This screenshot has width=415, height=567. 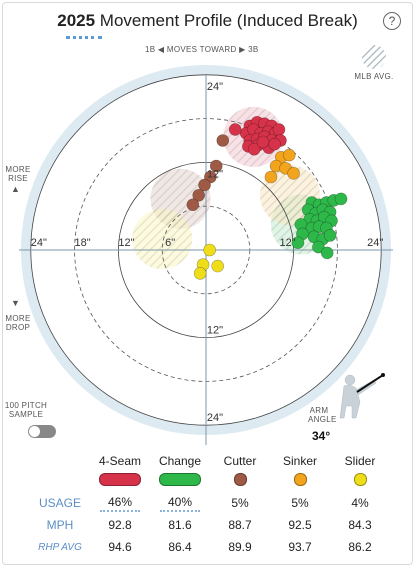 I want to click on title-text: Movement Profile (Induced Break), so click(x=228, y=20).